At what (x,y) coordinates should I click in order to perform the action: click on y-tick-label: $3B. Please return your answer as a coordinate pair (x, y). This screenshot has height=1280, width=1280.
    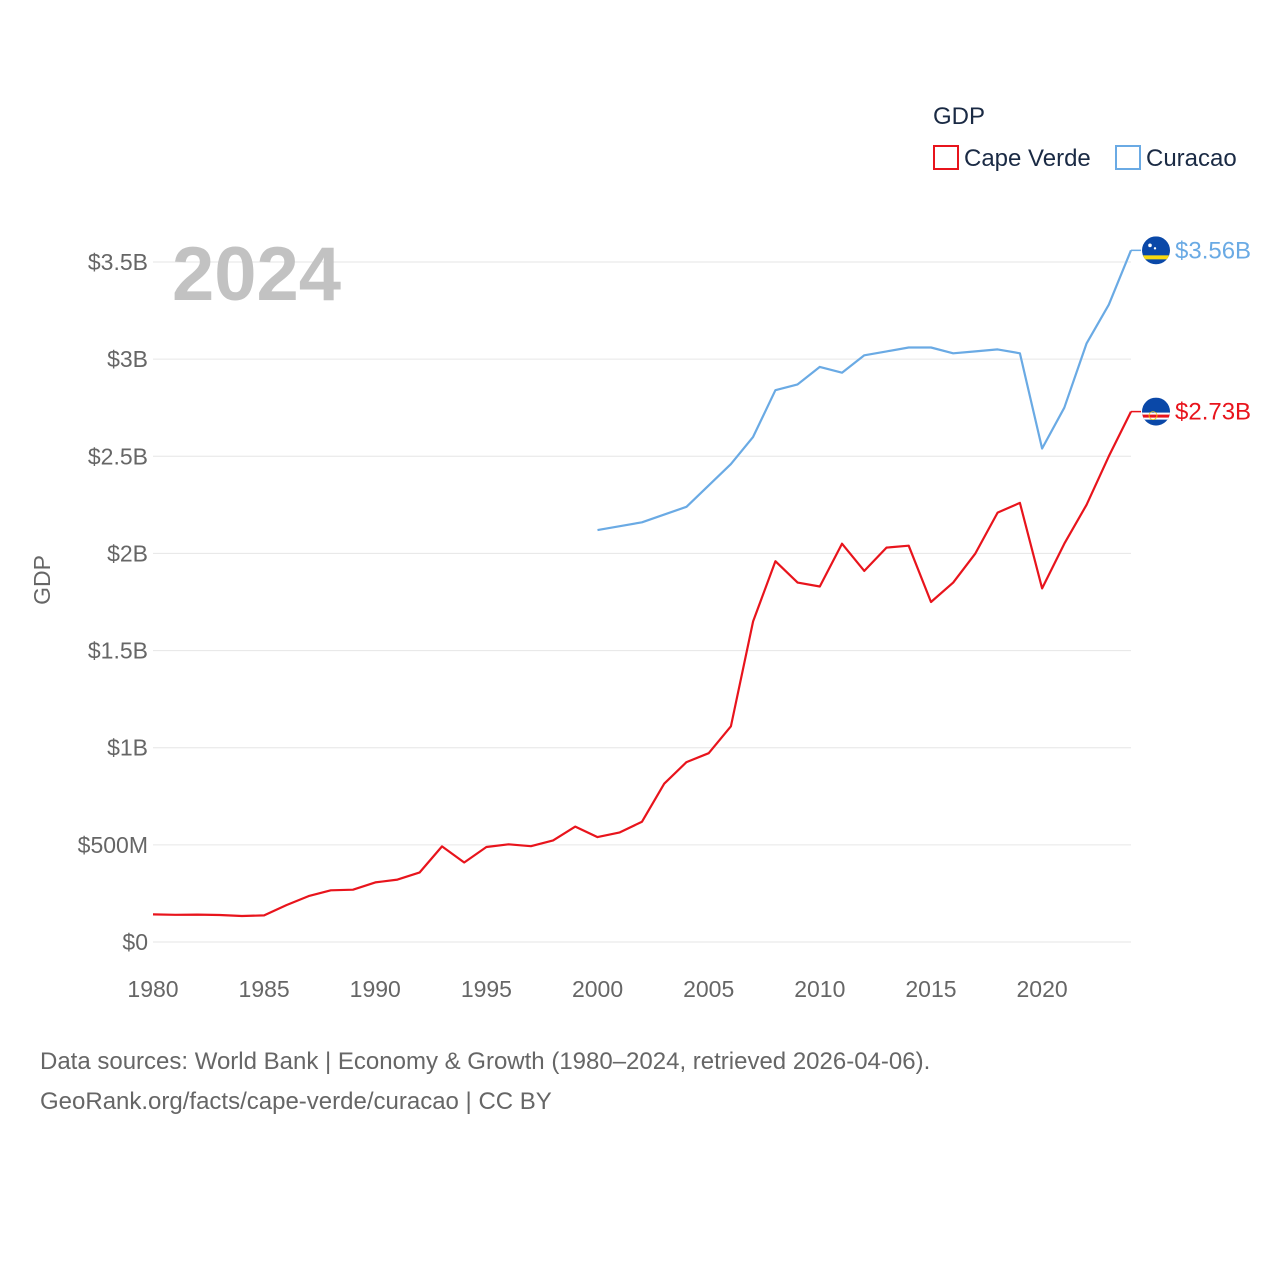
    Looking at the image, I should click on (127, 359).